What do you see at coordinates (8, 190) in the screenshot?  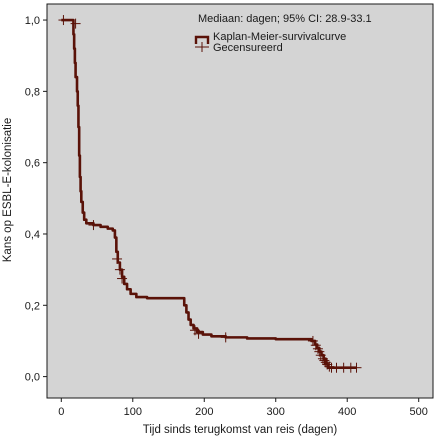 I see `y-axis-title: Kans op ESBL-E-kolonisatie` at bounding box center [8, 190].